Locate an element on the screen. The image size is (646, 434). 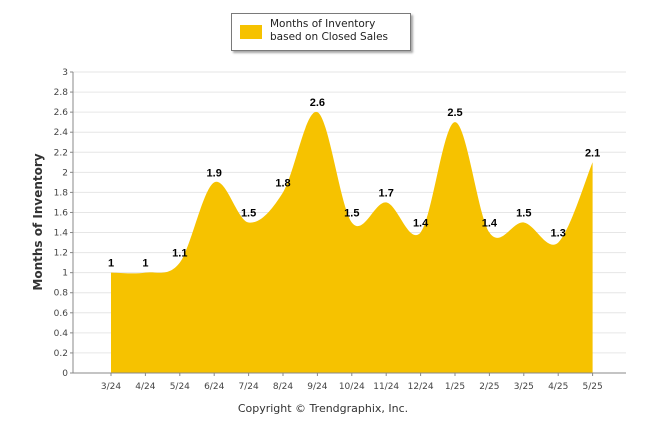
x-tick-label: 10/24 is located at coordinates (352, 387).